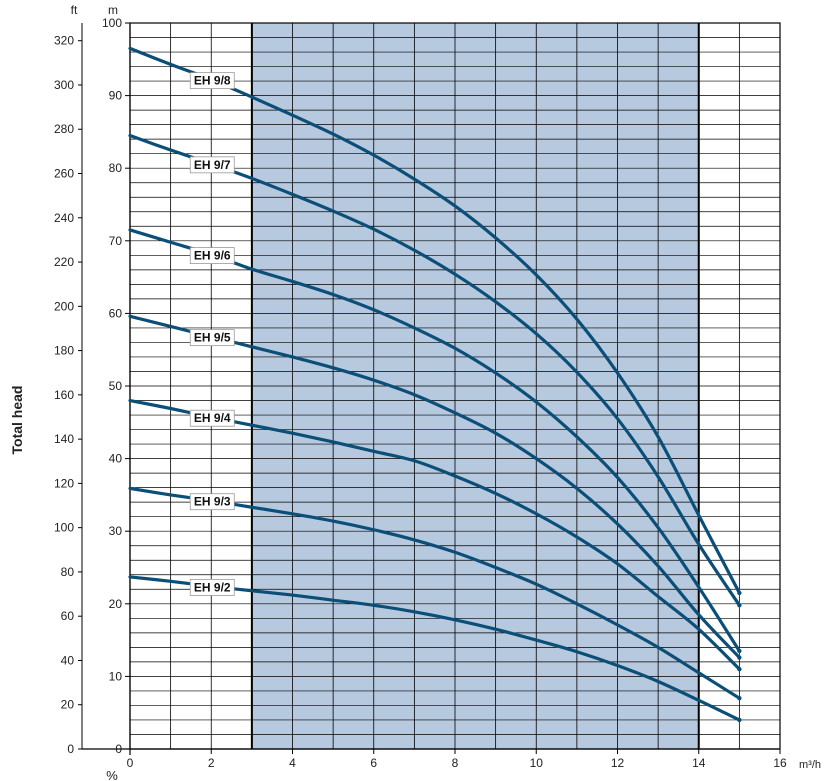 The width and height of the screenshot is (833, 781). I want to click on curve-label: EH 9/3, so click(212, 502).